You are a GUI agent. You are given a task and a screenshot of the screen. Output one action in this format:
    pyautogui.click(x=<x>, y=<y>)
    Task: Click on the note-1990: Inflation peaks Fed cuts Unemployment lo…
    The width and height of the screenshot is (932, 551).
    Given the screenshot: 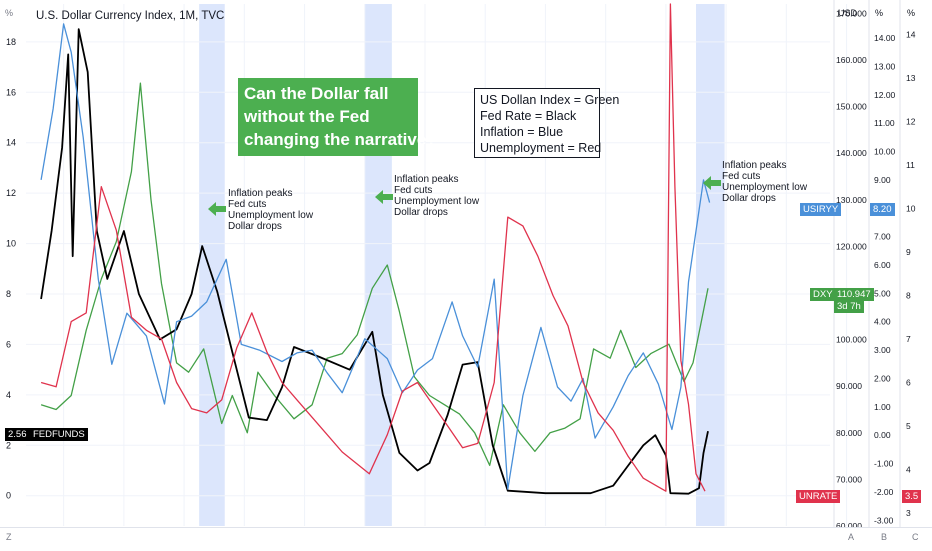 What is the action you would take?
    pyautogui.click(x=270, y=210)
    